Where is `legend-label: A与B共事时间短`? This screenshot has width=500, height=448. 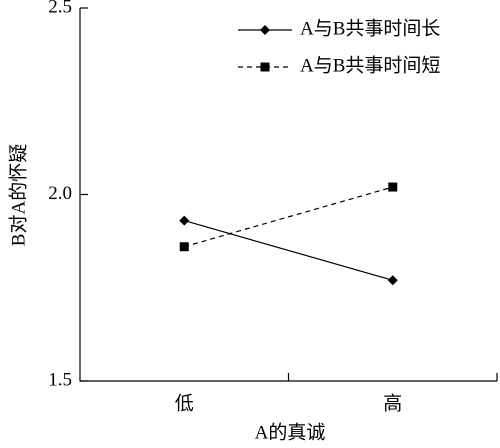
legend-label: A与B共事时间短 is located at coordinates (370, 65).